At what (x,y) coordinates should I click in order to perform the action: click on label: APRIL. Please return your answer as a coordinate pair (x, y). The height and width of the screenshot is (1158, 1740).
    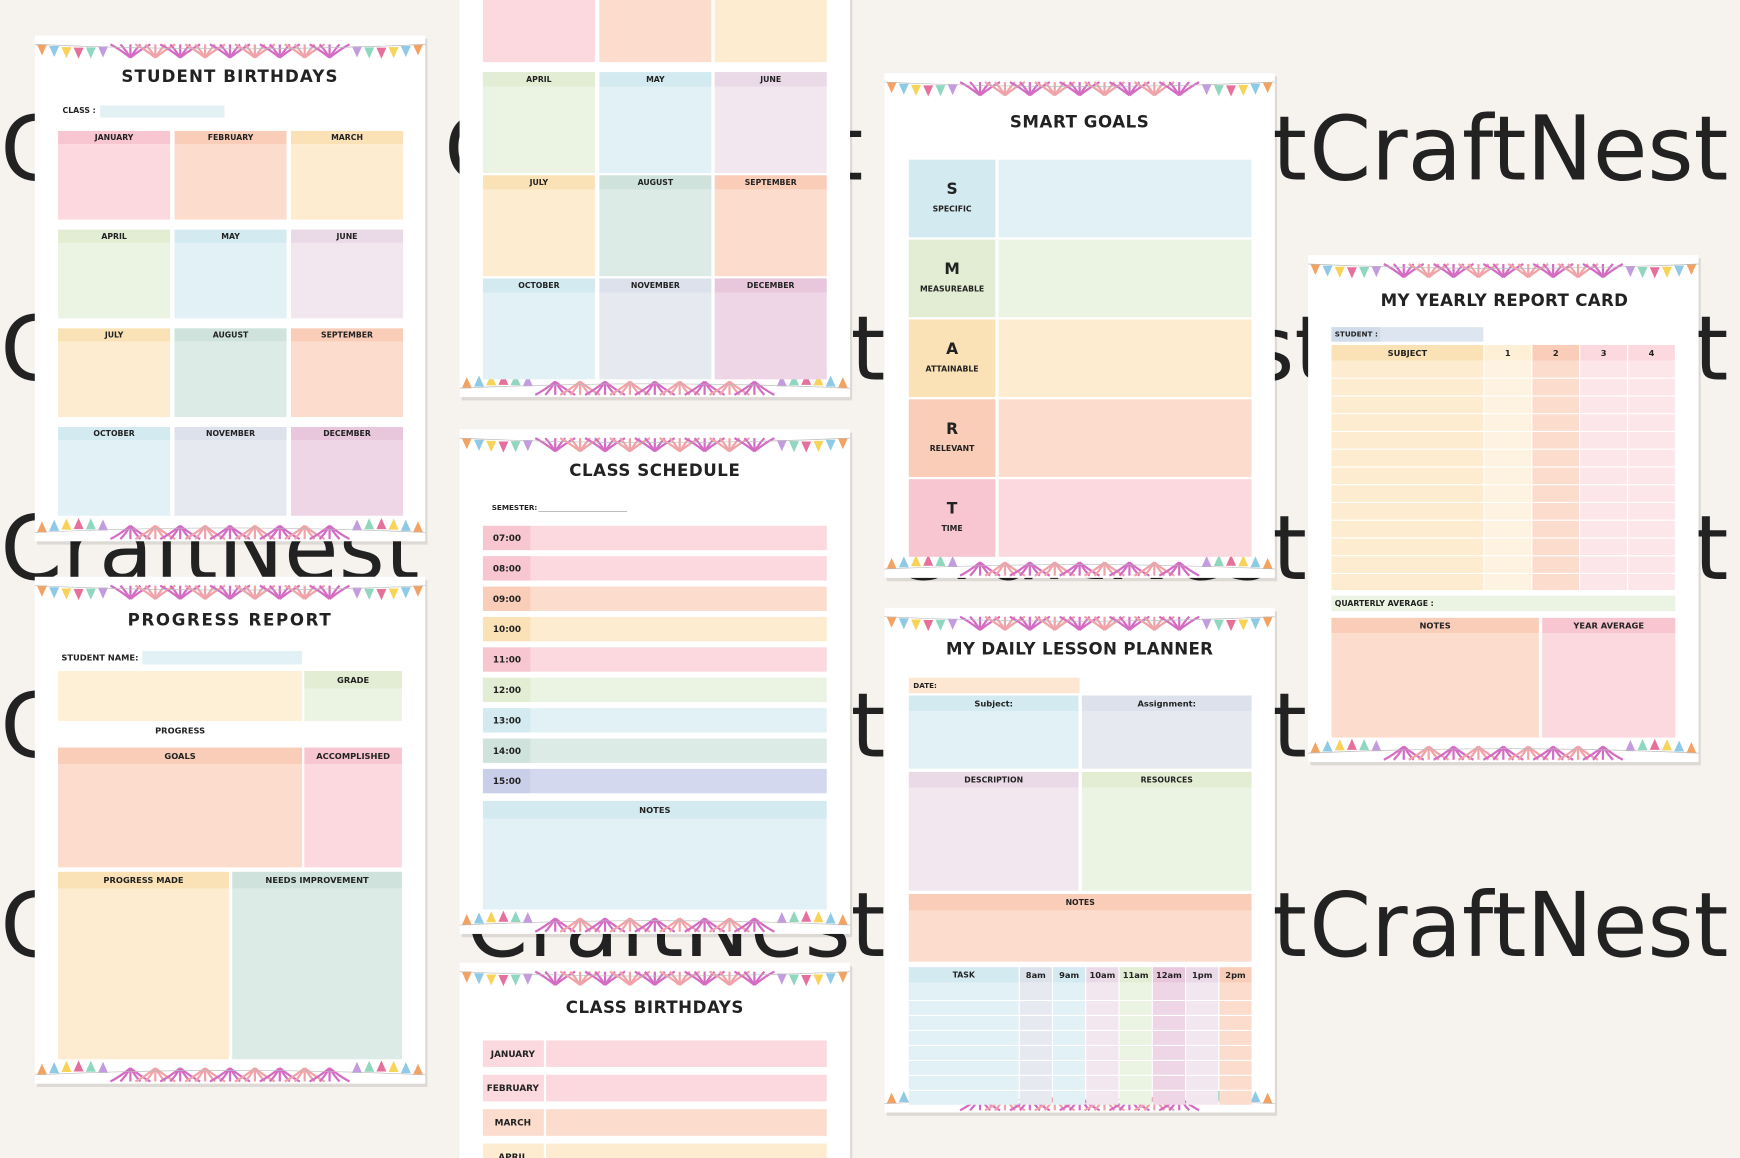
    Looking at the image, I should click on (114, 236).